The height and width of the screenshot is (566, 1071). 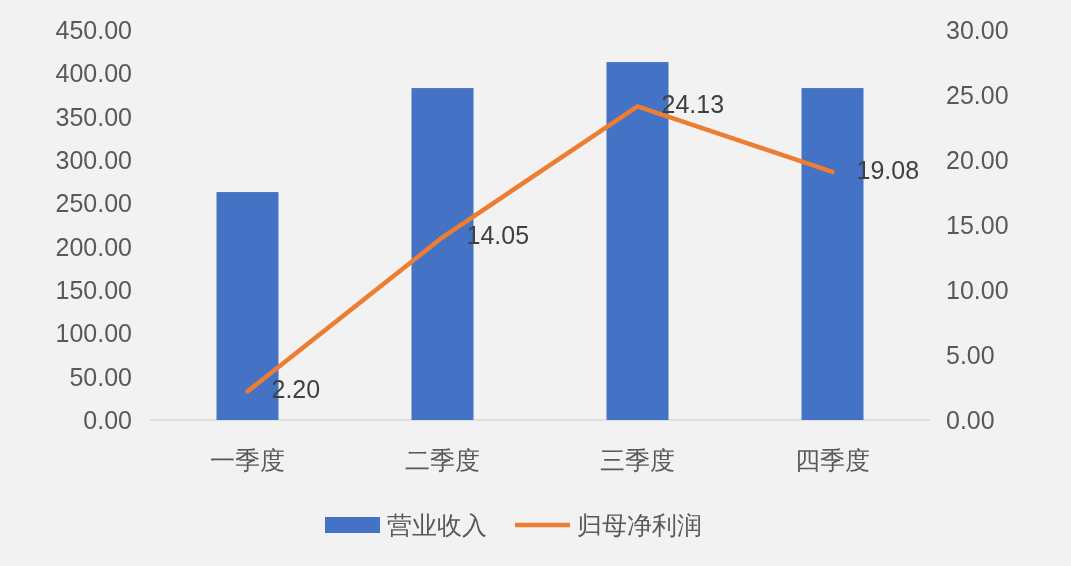 I want to click on y-tick-label: 250.00, so click(x=93, y=203).